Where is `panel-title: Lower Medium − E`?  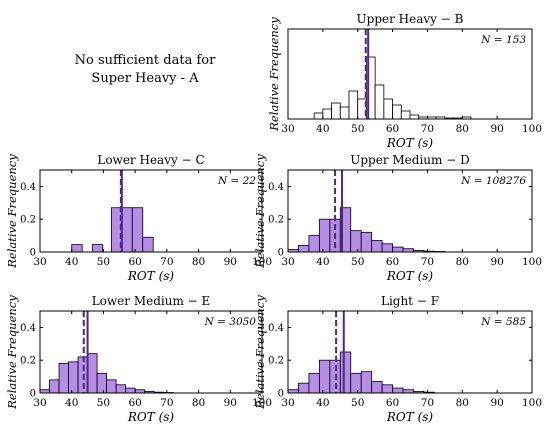 panel-title: Lower Medium − E is located at coordinates (151, 301).